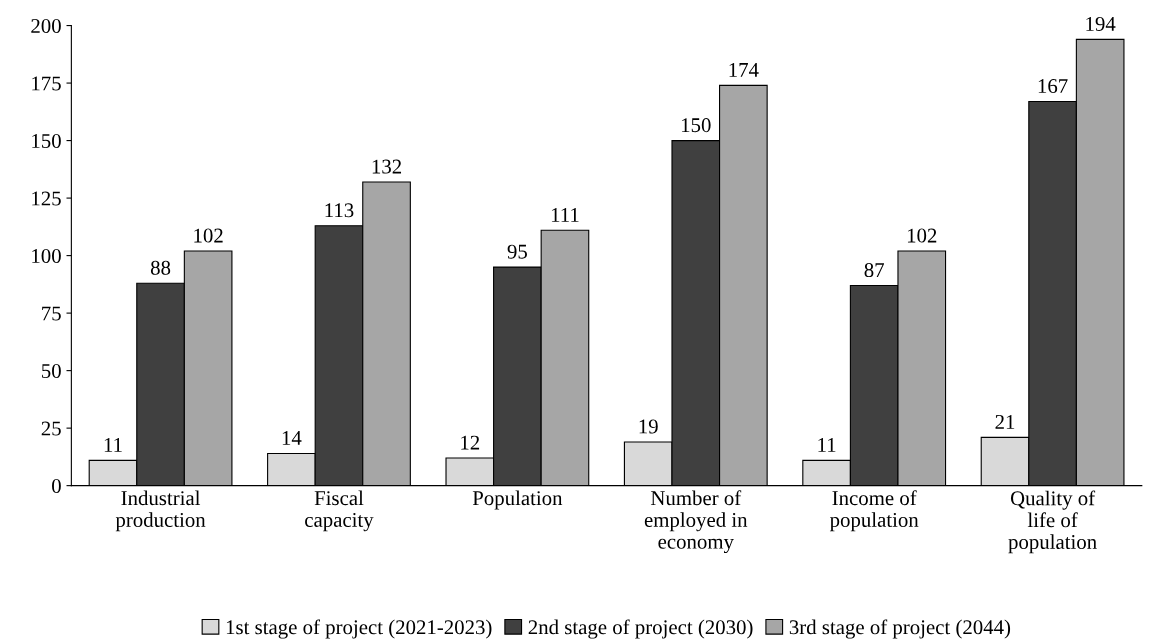  What do you see at coordinates (565, 214) in the screenshot?
I see `data-label: 111` at bounding box center [565, 214].